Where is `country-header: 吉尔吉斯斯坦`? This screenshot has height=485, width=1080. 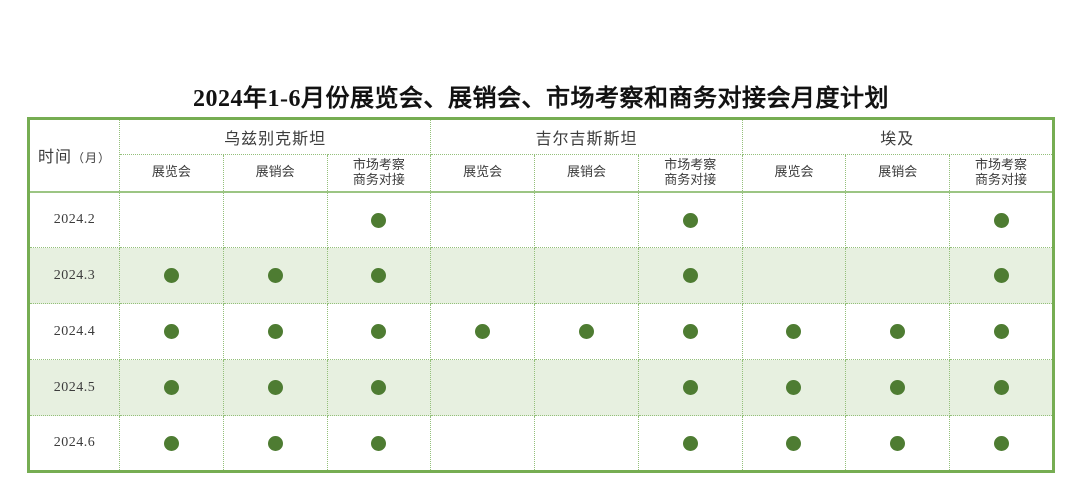
country-header: 吉尔吉斯斯坦 is located at coordinates (586, 136).